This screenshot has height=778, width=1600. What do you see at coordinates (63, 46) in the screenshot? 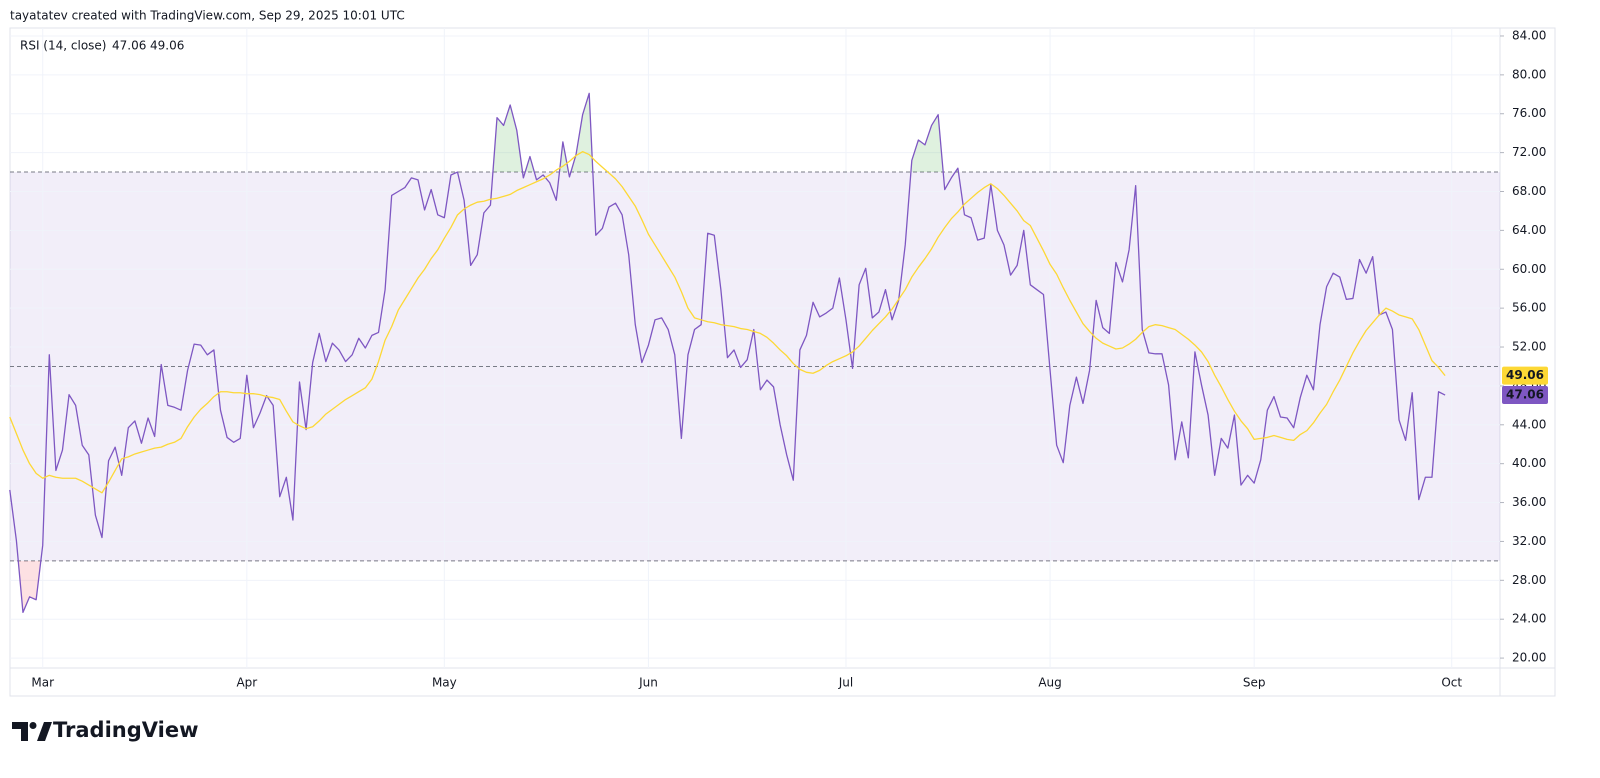
I see `legend-title: RSI (14, close)` at bounding box center [63, 46].